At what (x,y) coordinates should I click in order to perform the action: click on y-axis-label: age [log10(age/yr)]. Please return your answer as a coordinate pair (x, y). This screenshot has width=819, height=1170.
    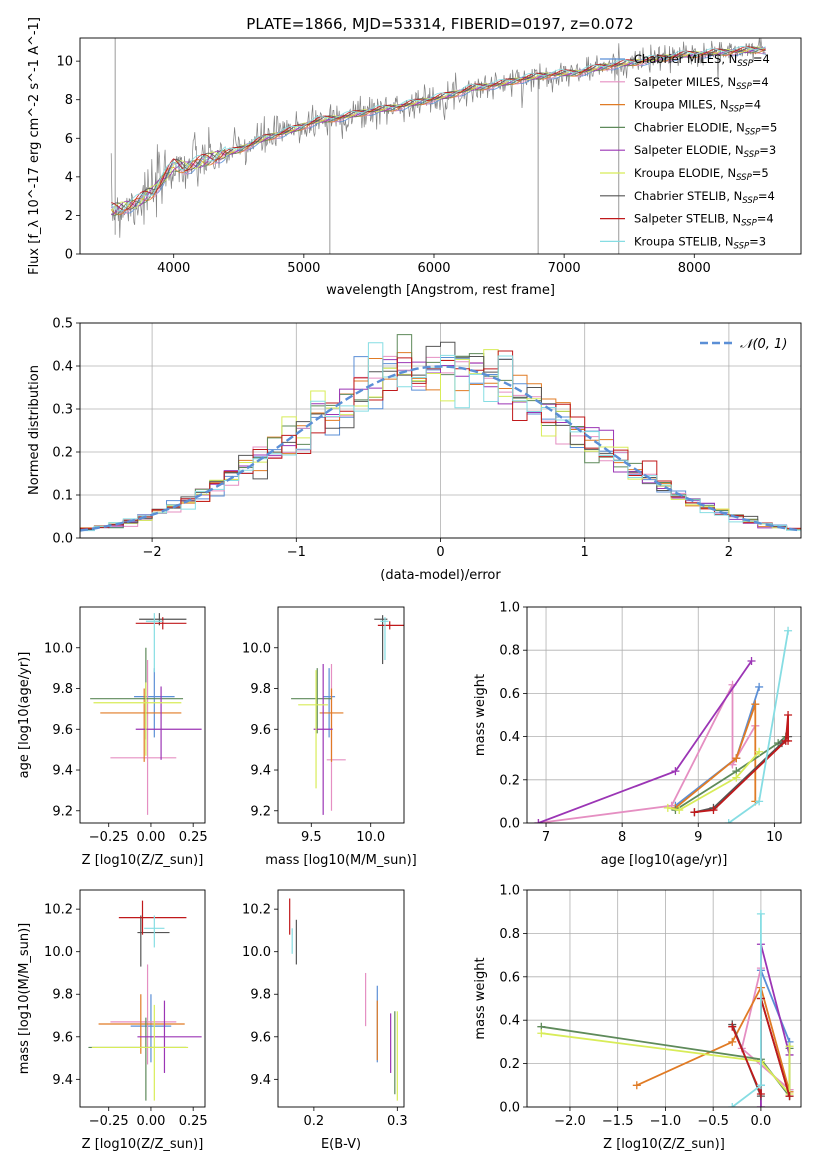
    Looking at the image, I should click on (24, 715).